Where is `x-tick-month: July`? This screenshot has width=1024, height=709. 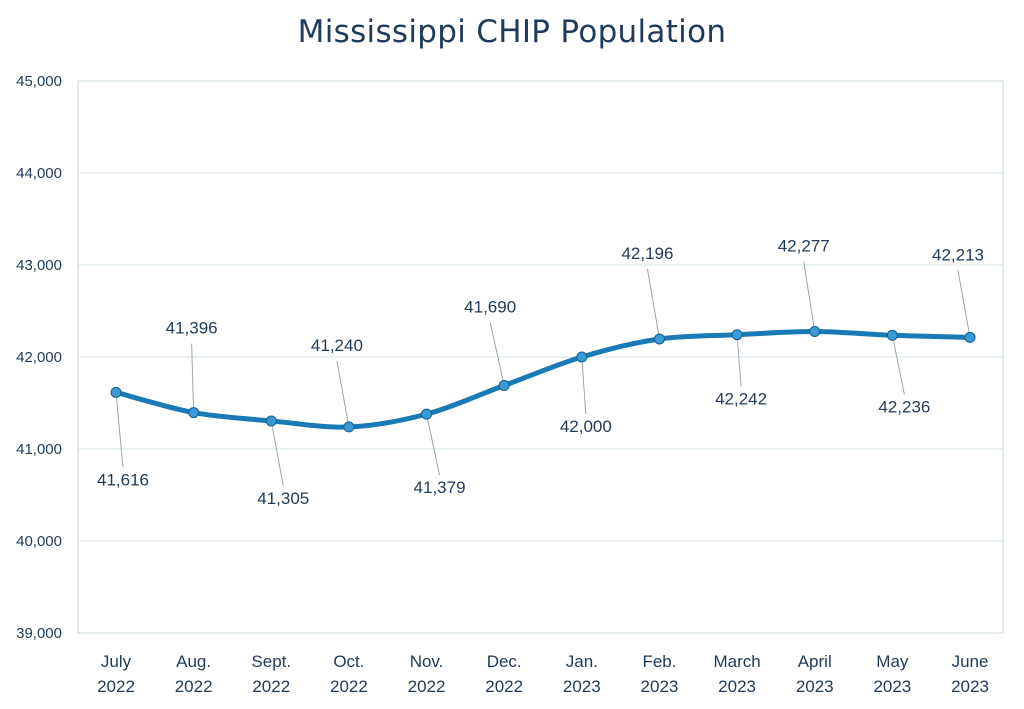 x-tick-month: July is located at coordinates (116, 661).